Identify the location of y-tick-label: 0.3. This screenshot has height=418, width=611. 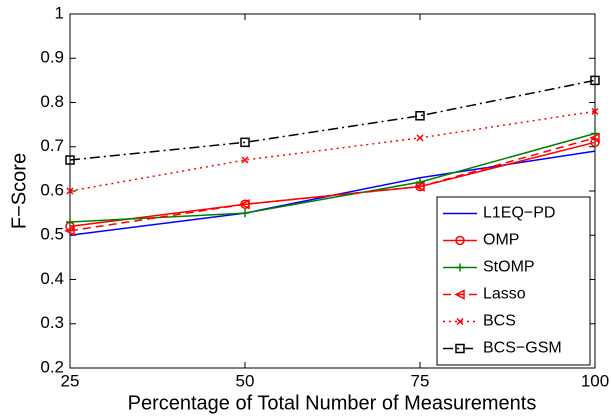
(52, 322).